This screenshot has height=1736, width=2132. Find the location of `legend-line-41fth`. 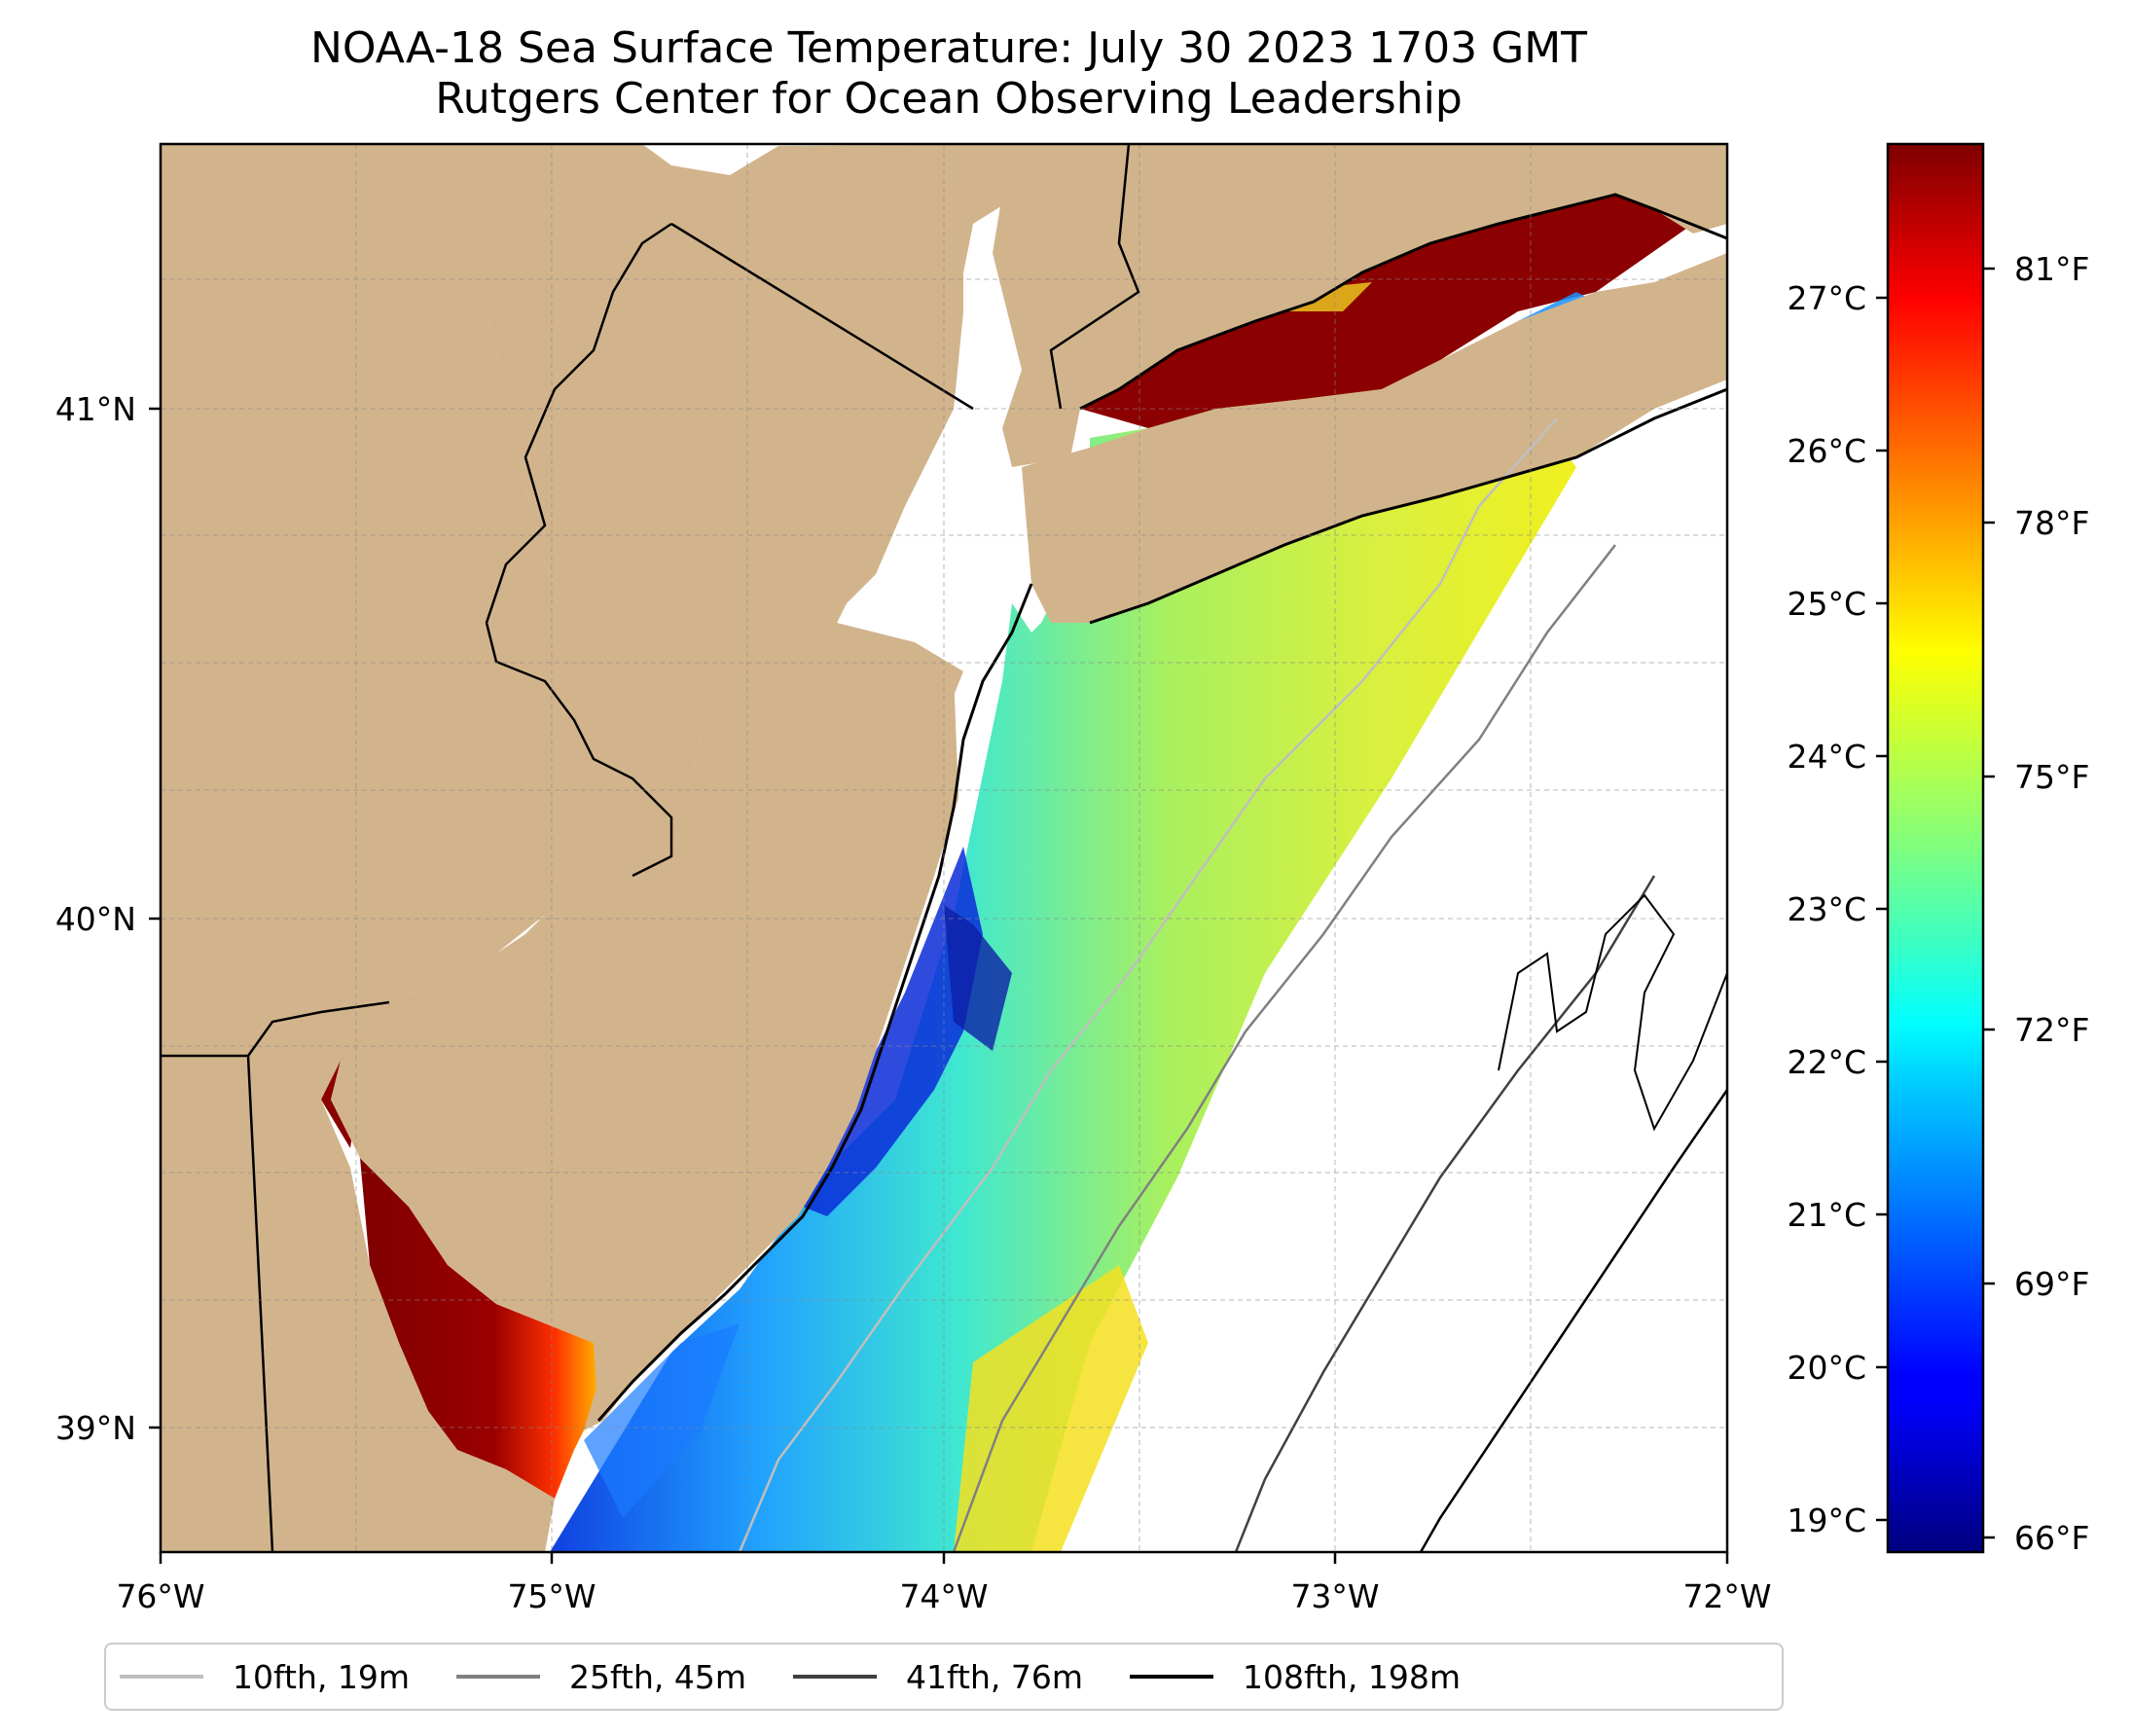

legend-line-41fth is located at coordinates (835, 1677).